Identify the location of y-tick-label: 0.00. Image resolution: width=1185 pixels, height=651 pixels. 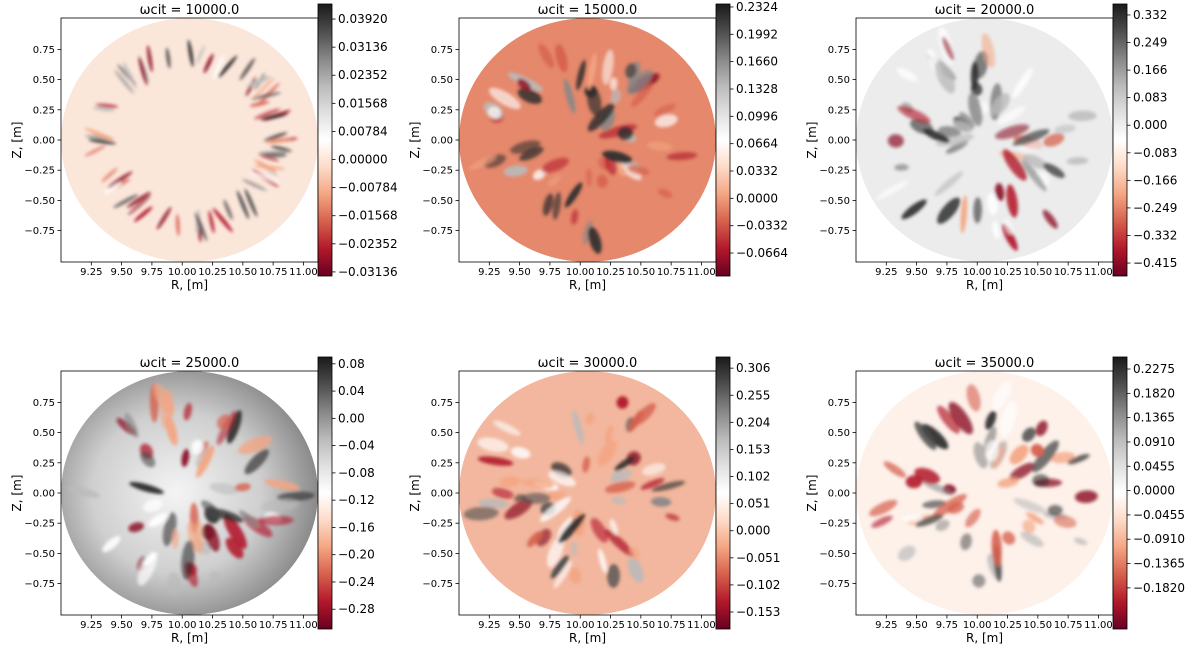
(839, 141).